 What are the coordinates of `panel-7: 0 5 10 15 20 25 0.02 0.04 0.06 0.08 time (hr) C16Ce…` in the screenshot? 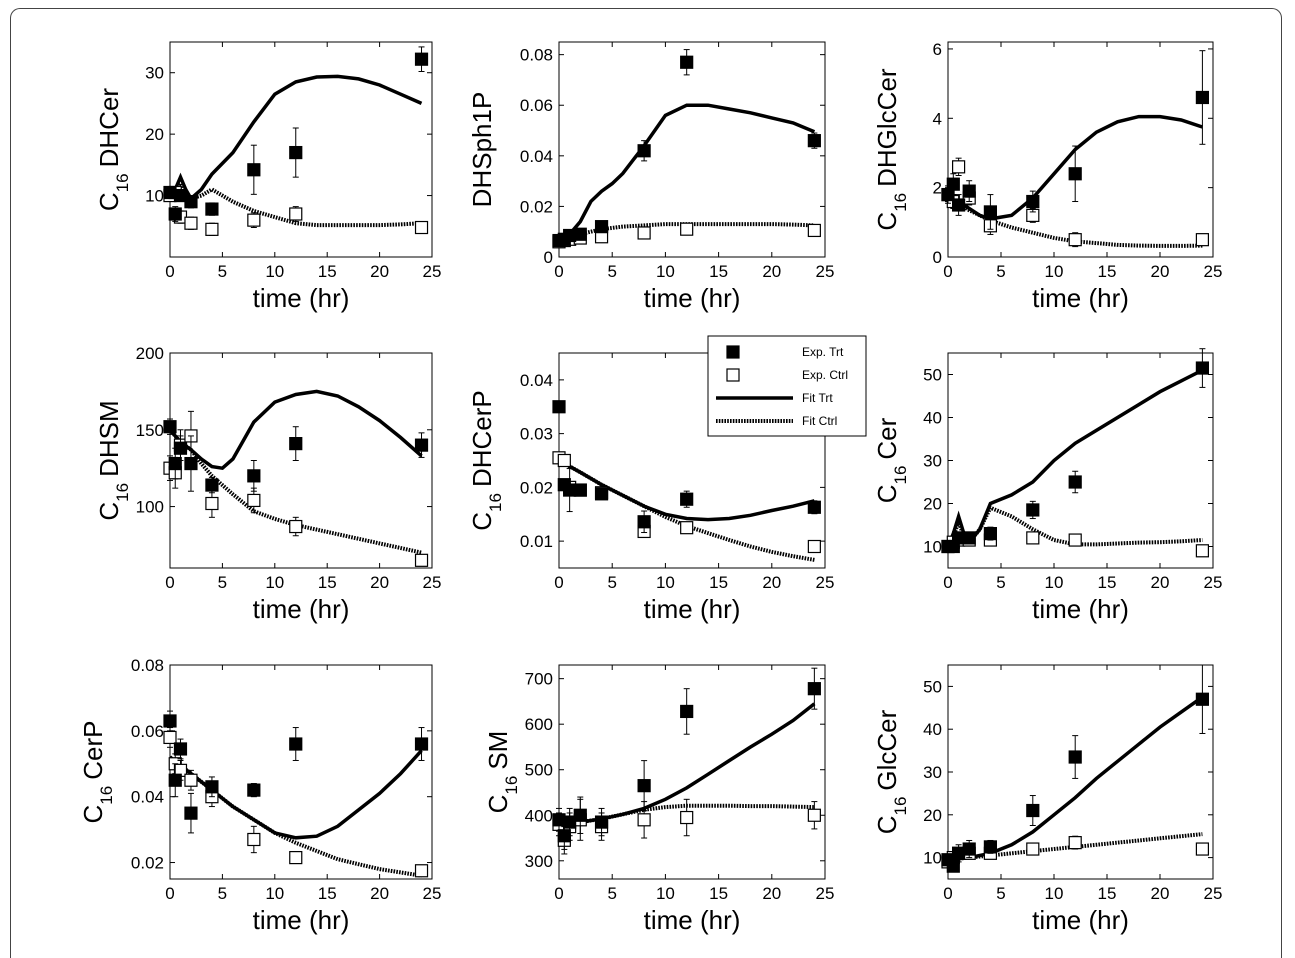 It's located at (259, 795).